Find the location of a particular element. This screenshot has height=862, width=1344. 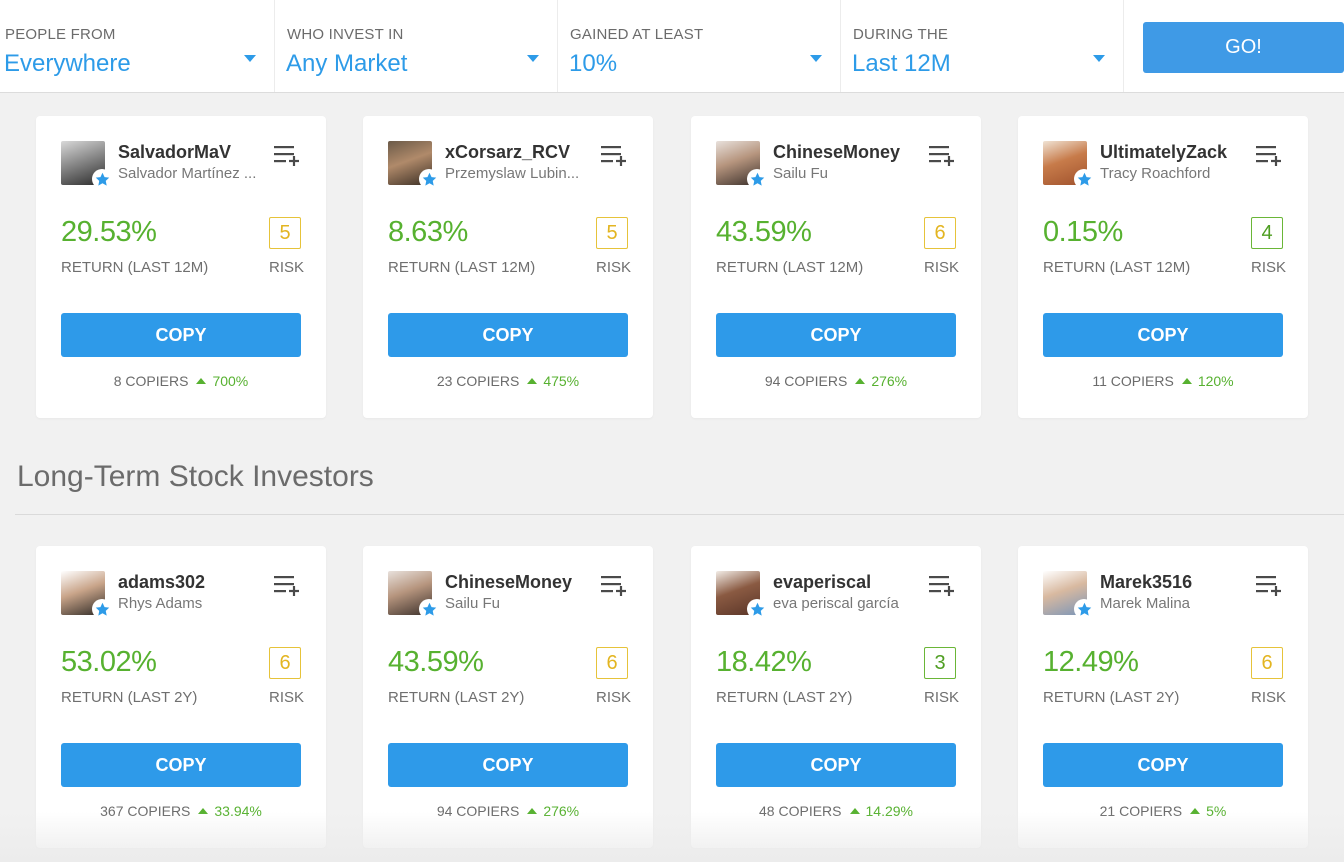

copiers-count: 48 COPIERS is located at coordinates (800, 811).